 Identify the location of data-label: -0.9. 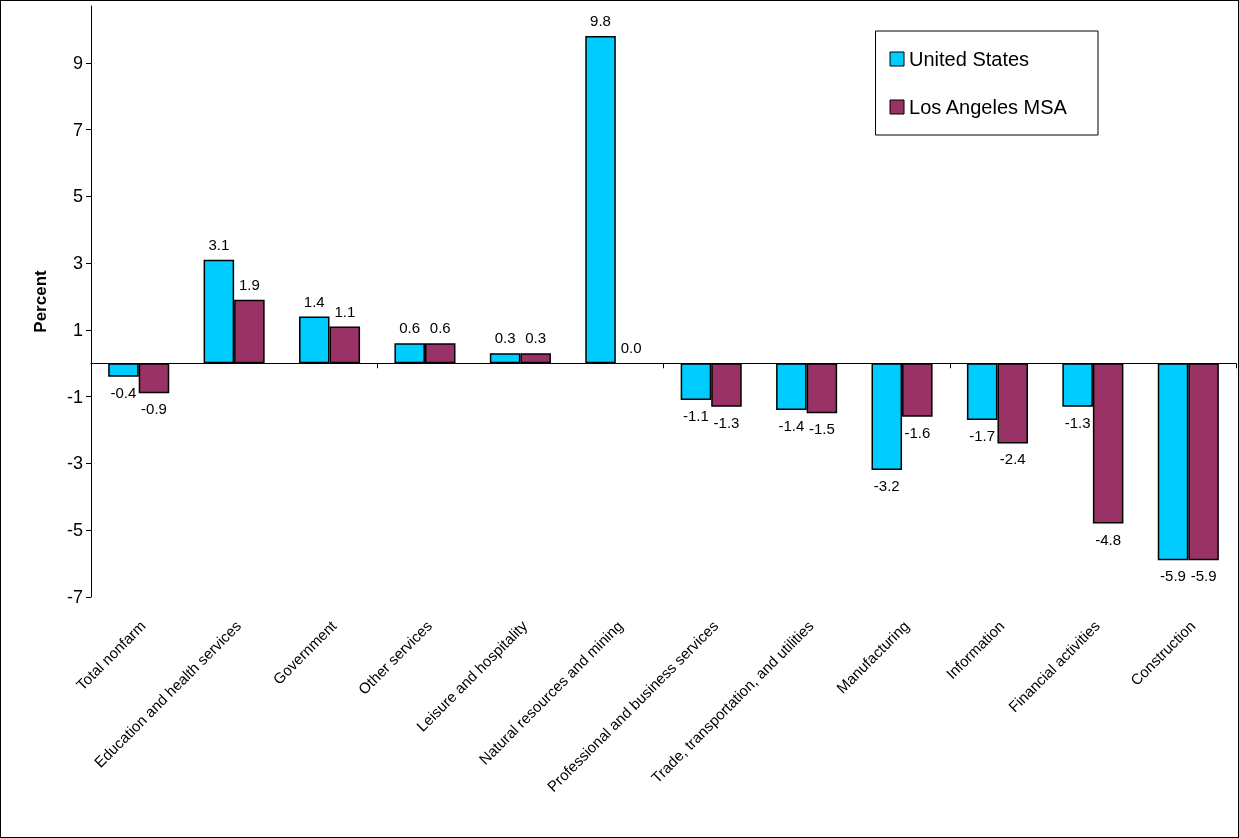
(154, 409).